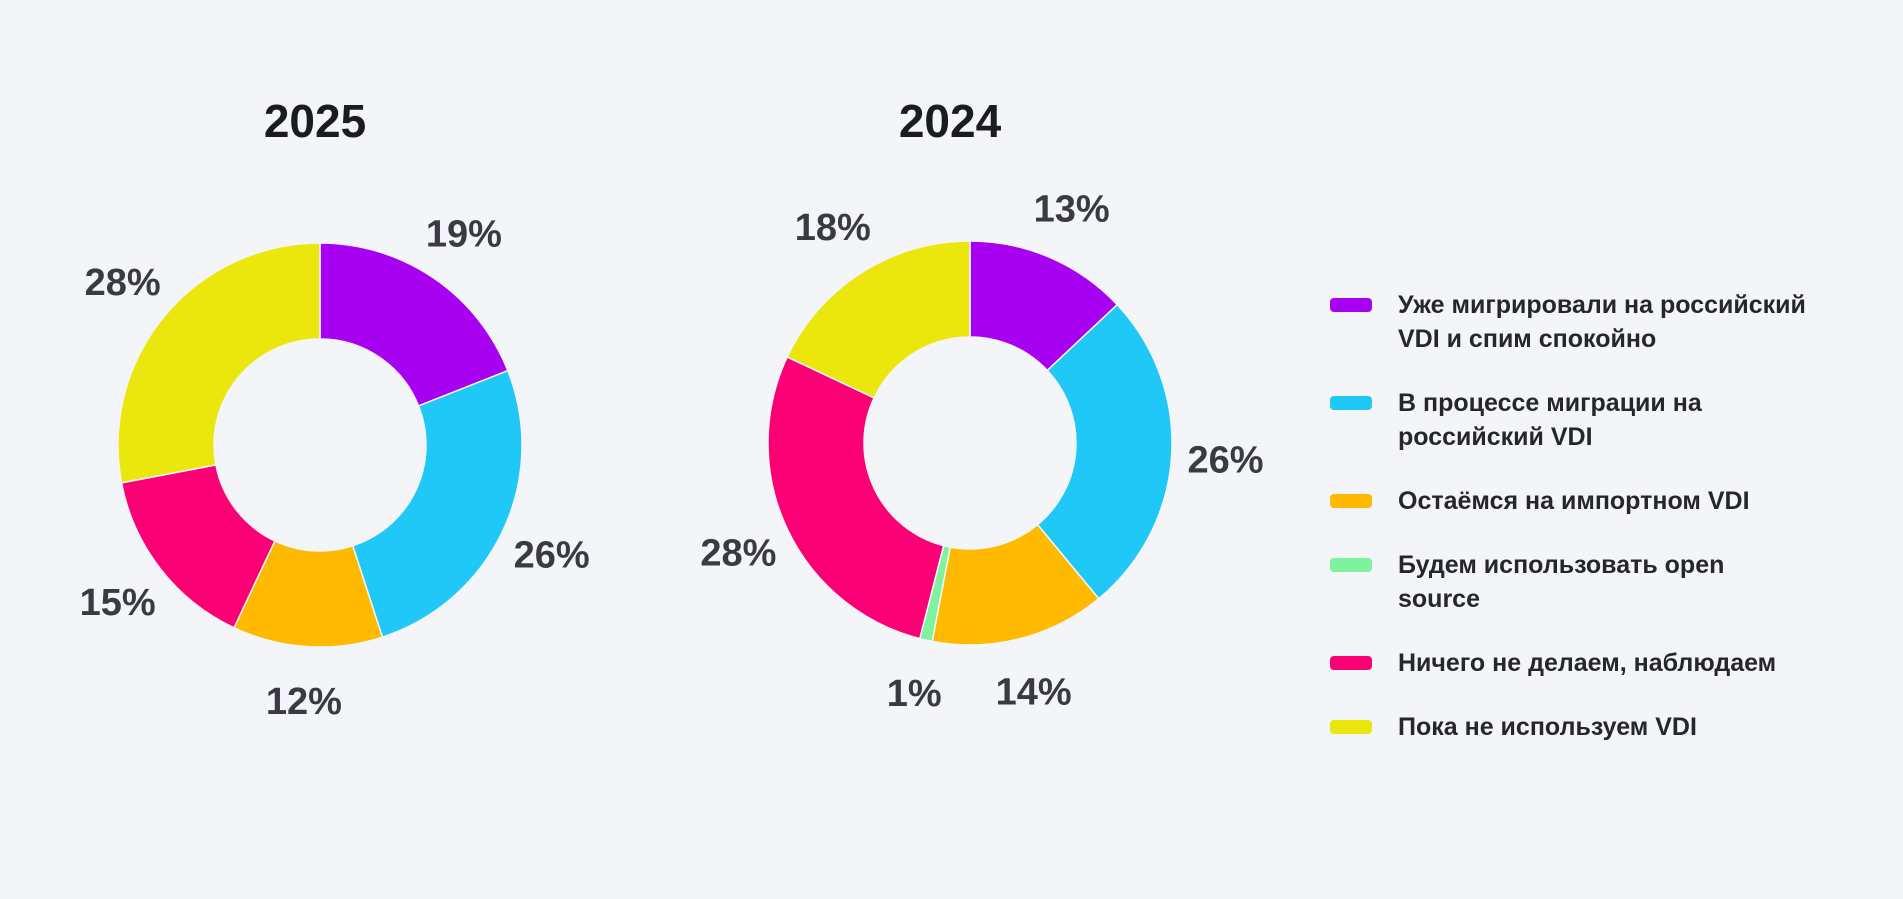 Image resolution: width=1903 pixels, height=899 pixels. I want to click on data-label-2025-3: 12%, so click(304, 702).